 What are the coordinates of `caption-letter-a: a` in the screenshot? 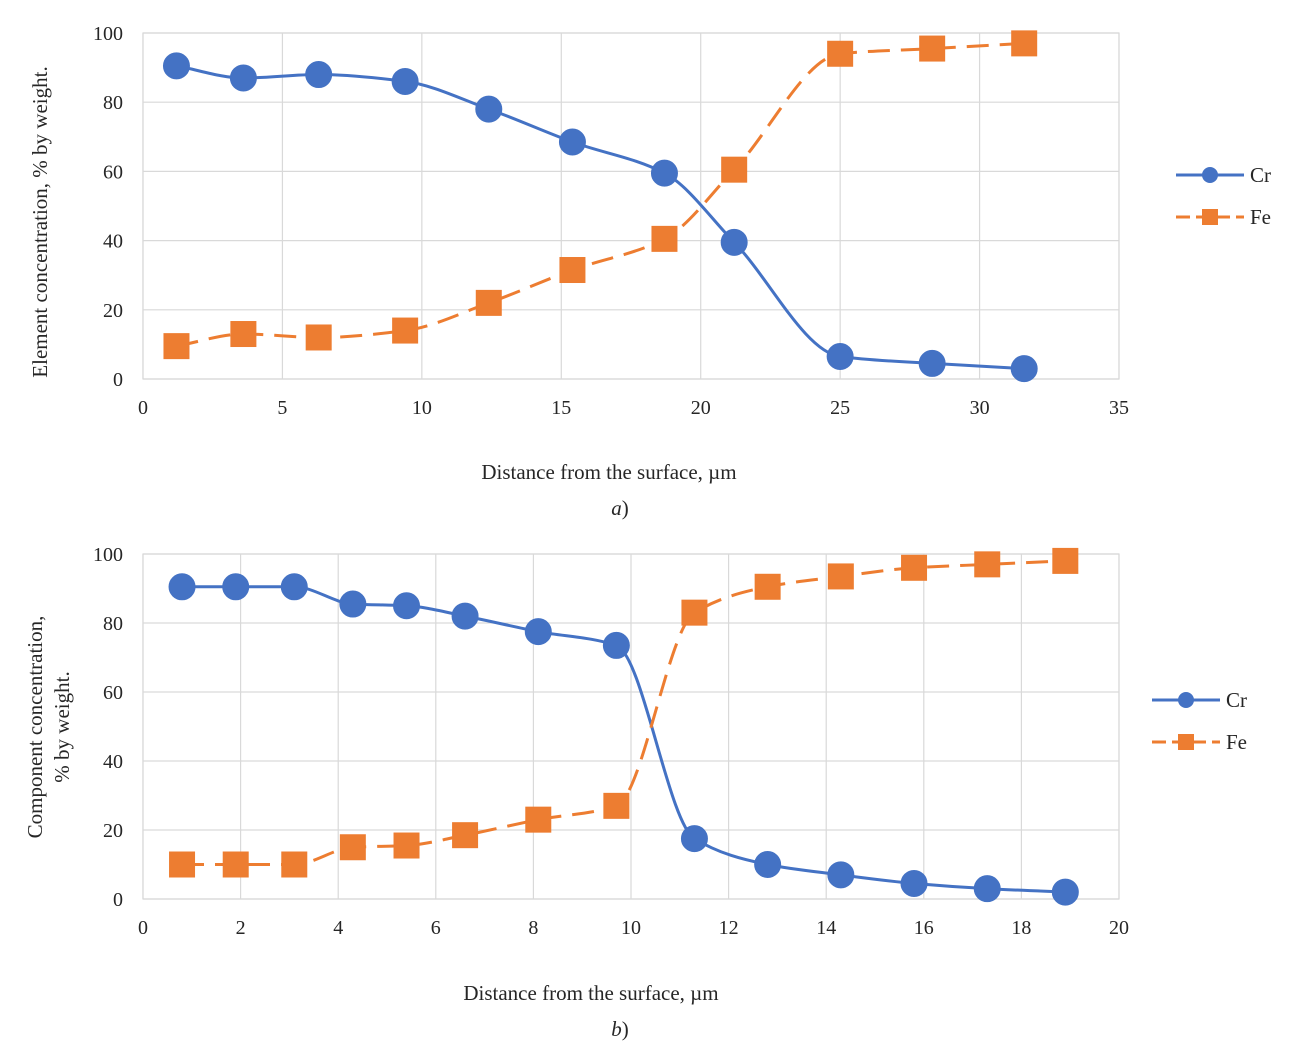 It's located at (616, 508).